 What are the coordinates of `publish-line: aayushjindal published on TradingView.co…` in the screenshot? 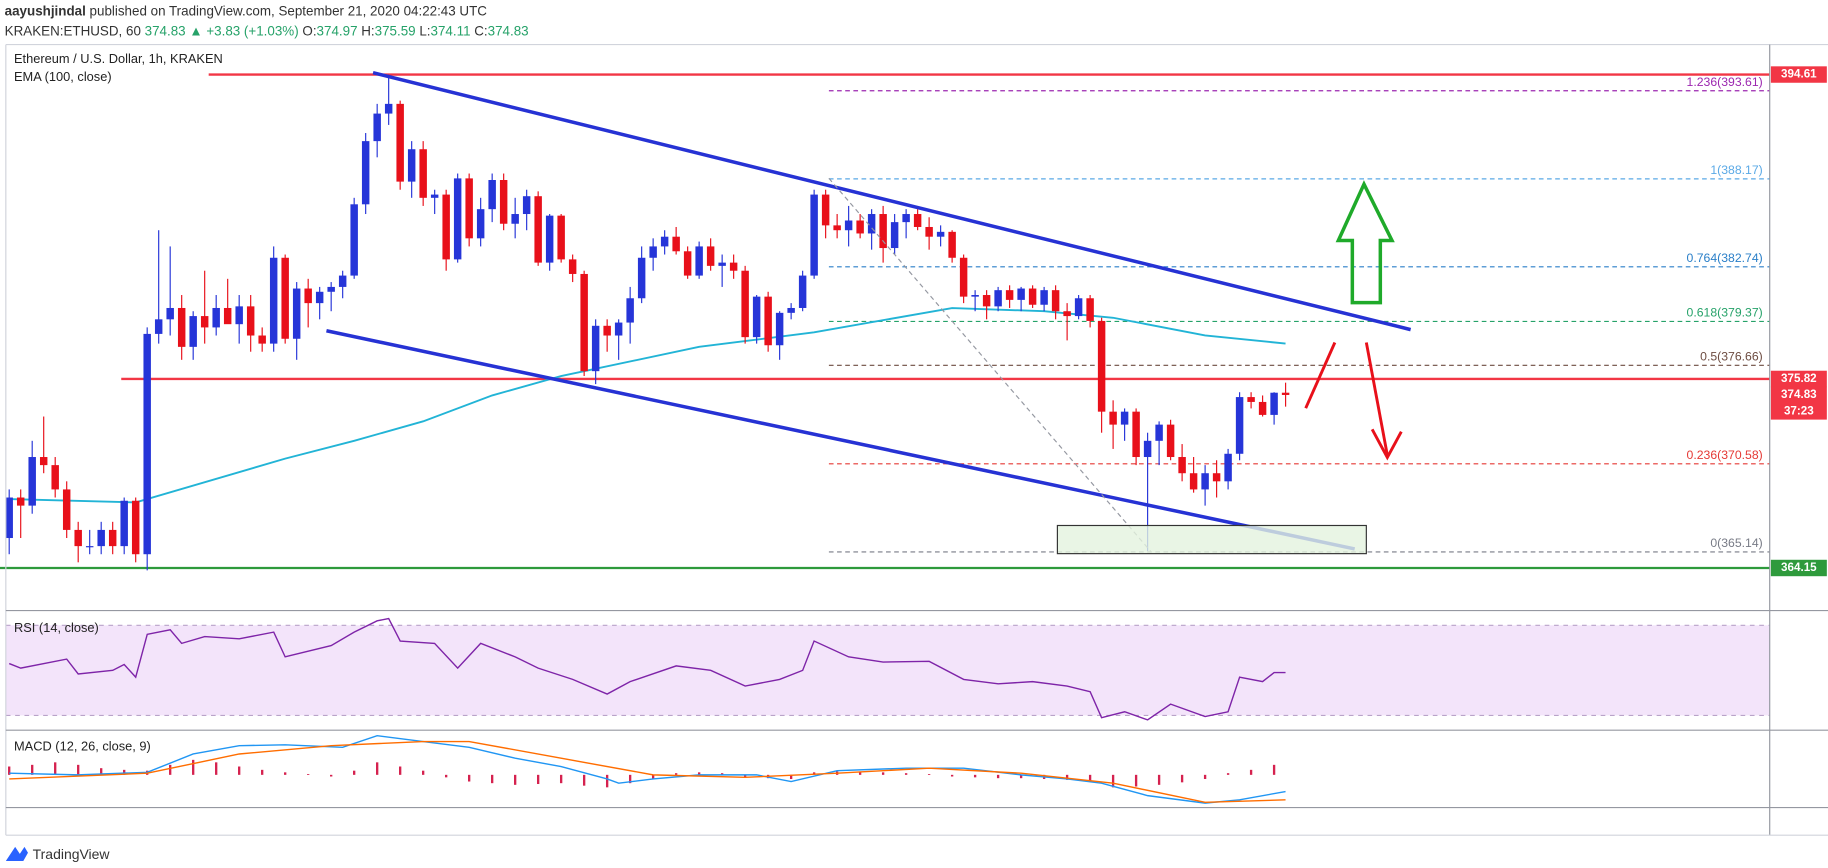 It's located at (246, 10).